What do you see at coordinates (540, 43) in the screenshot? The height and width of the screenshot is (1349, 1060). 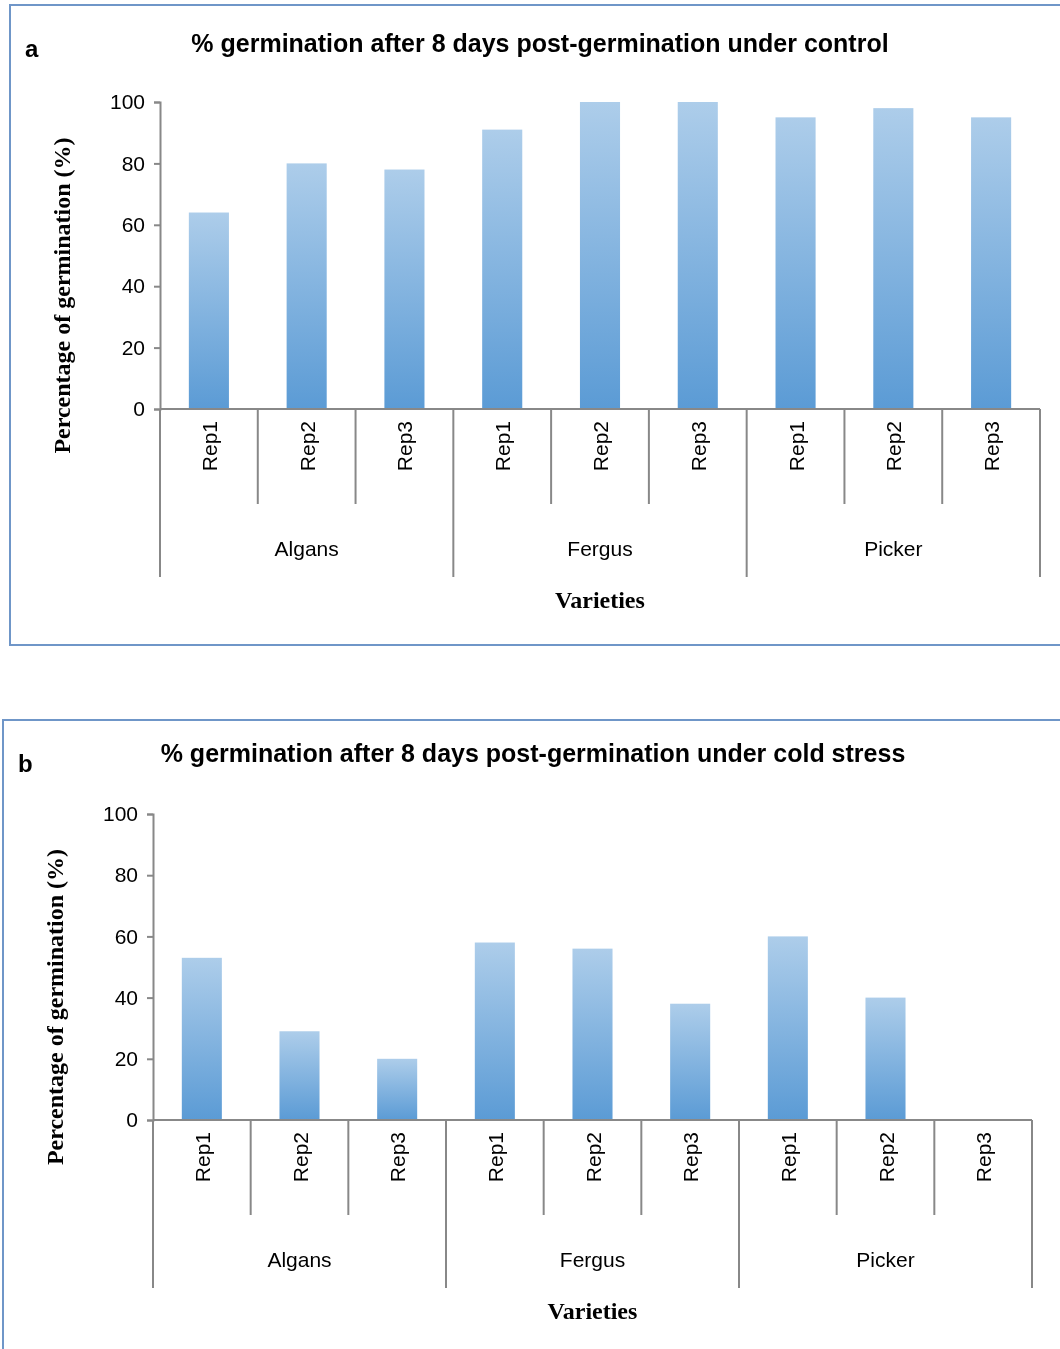 I see `chart-title: % germination after 8 days post-germination under control` at bounding box center [540, 43].